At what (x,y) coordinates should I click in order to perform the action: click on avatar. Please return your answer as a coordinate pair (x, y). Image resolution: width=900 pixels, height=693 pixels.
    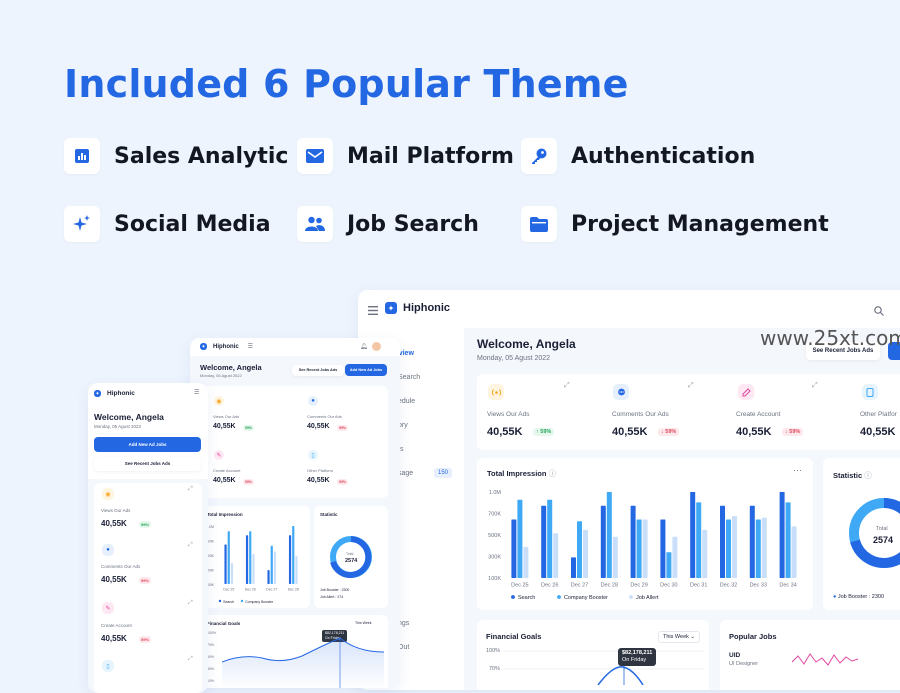
    Looking at the image, I should click on (376, 346).